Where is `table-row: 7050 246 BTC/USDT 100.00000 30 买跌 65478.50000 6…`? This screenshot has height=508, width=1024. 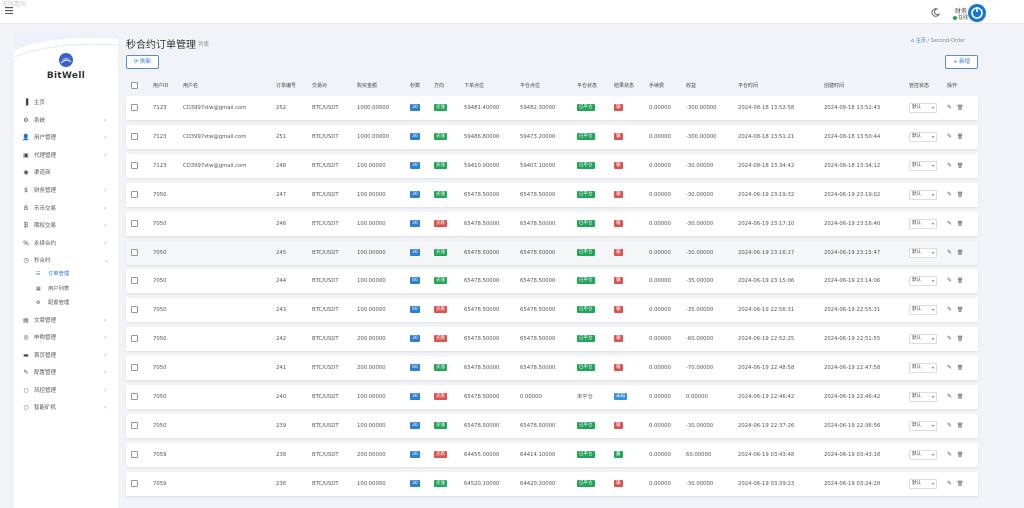 table-row: 7050 246 BTC/USDT 100.00000 30 买跌 65478.50000 6… is located at coordinates (552, 223).